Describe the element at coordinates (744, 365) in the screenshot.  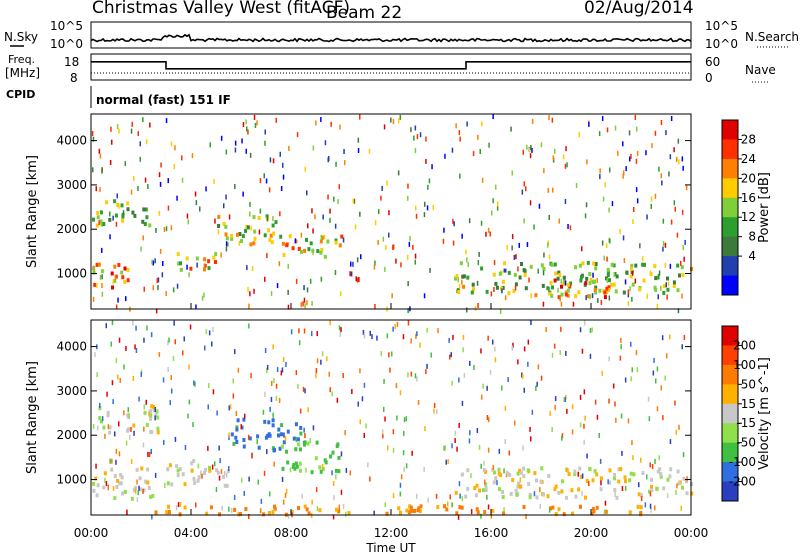
I see `velocity-colorbar-label: 100` at that location.